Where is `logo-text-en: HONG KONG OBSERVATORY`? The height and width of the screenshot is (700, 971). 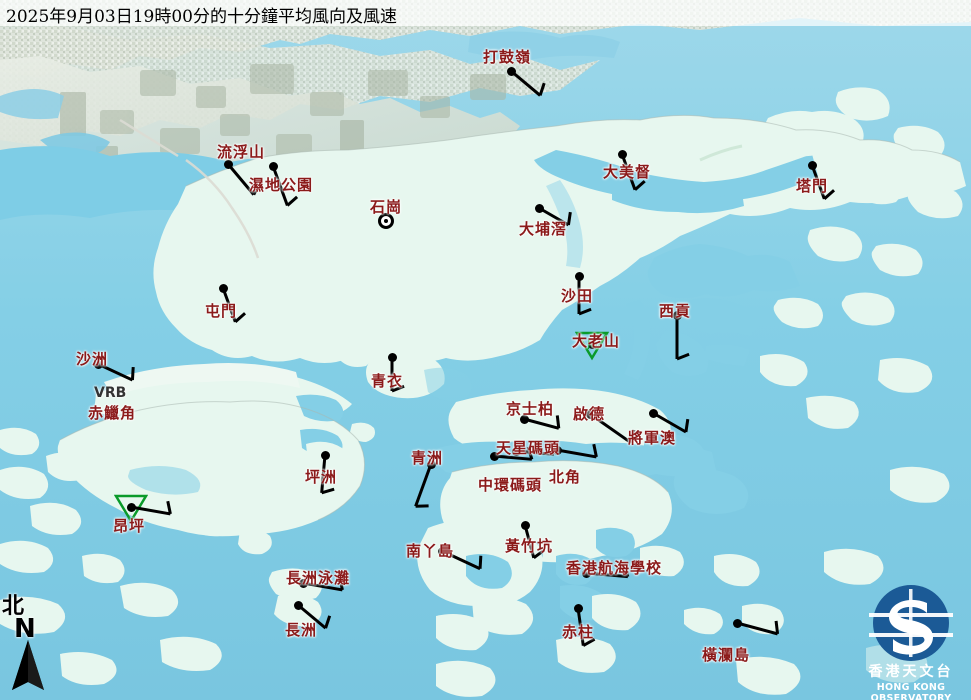
logo-text-en: HONG KONG OBSERVATORY is located at coordinates (911, 691).